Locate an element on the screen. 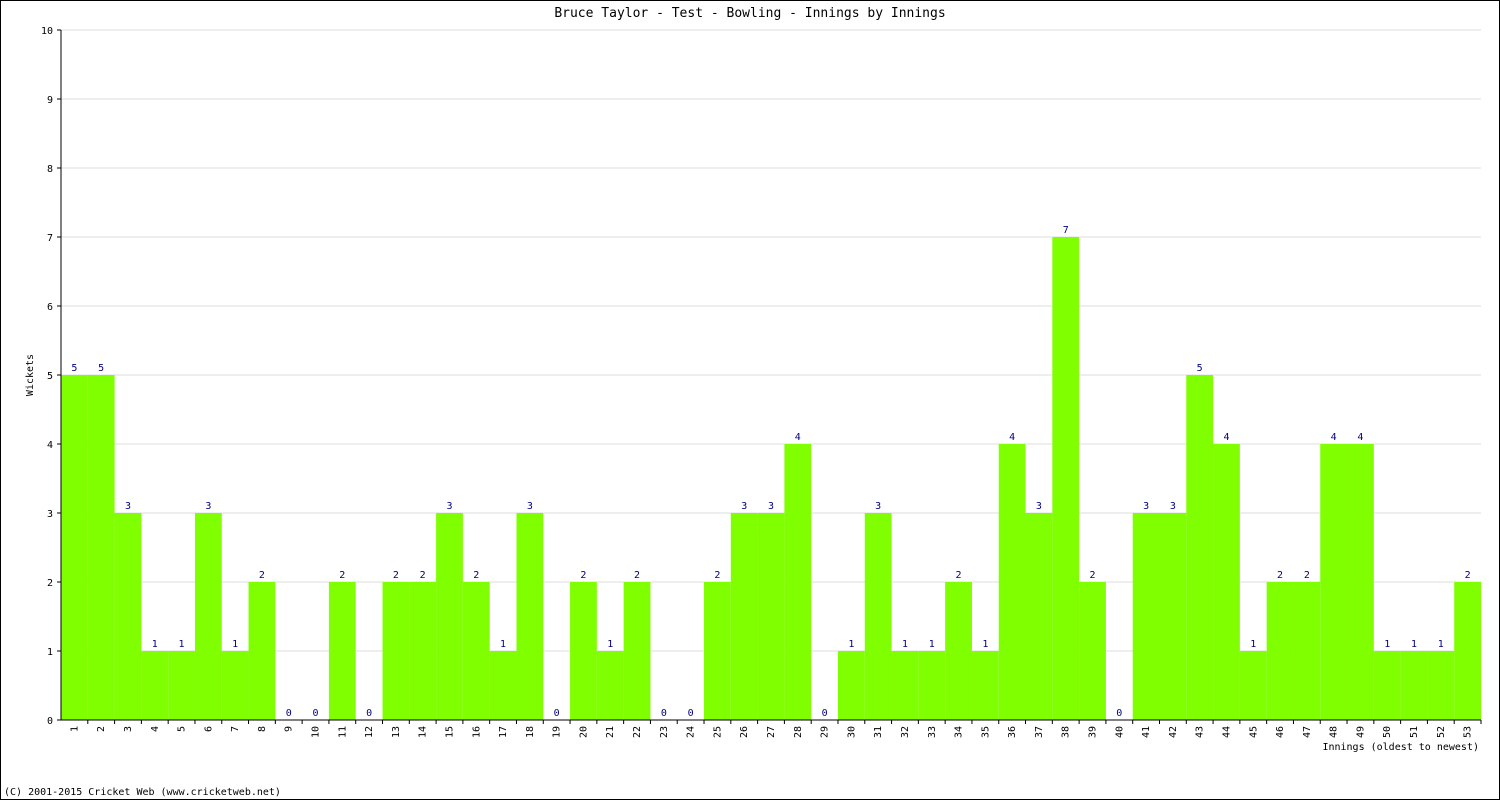 This screenshot has width=1500, height=800. x-tick-label: 17 is located at coordinates (503, 732).